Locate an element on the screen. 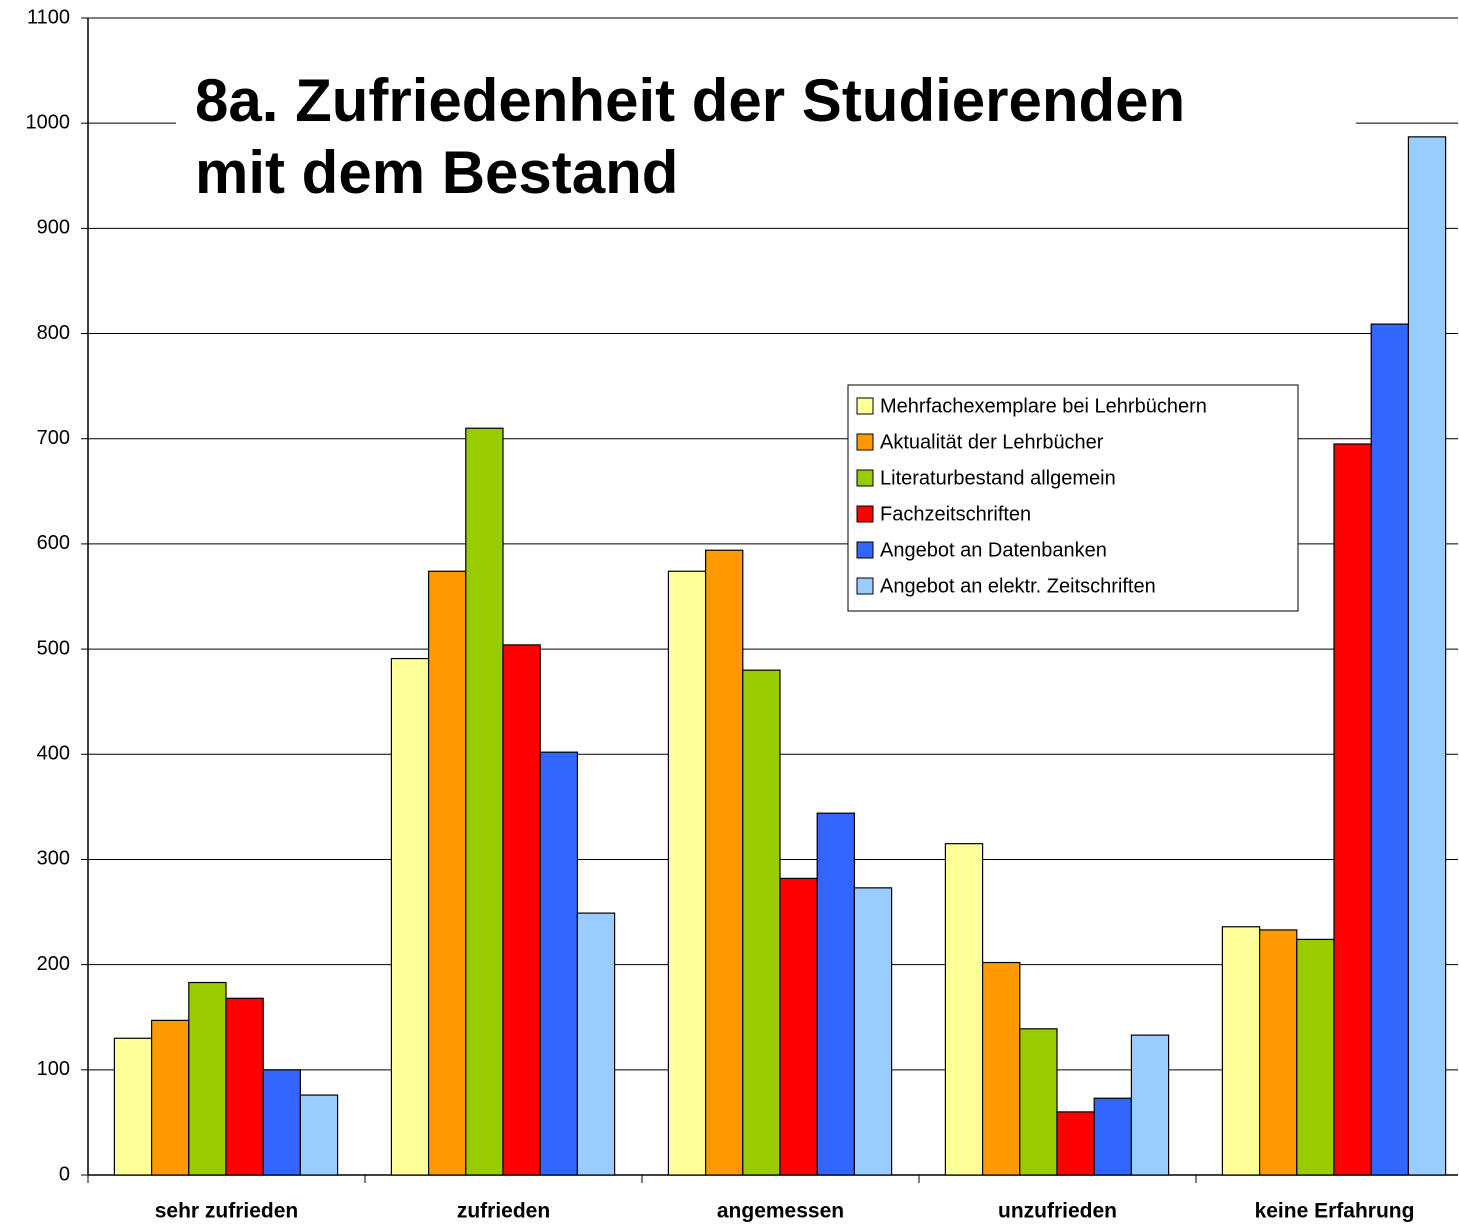 The width and height of the screenshot is (1459, 1228). legend-label: Mehrfachexemplare bei Lehrbüchern is located at coordinates (1043, 406).